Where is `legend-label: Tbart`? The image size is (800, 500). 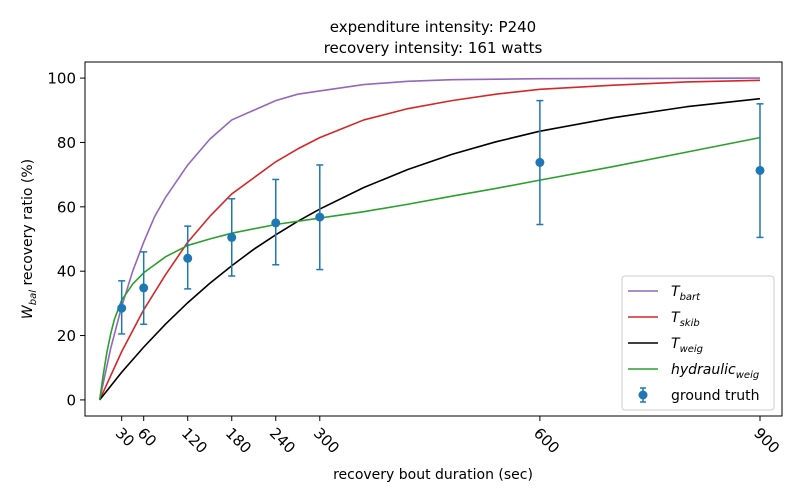 legend-label: Tbart is located at coordinates (686, 293).